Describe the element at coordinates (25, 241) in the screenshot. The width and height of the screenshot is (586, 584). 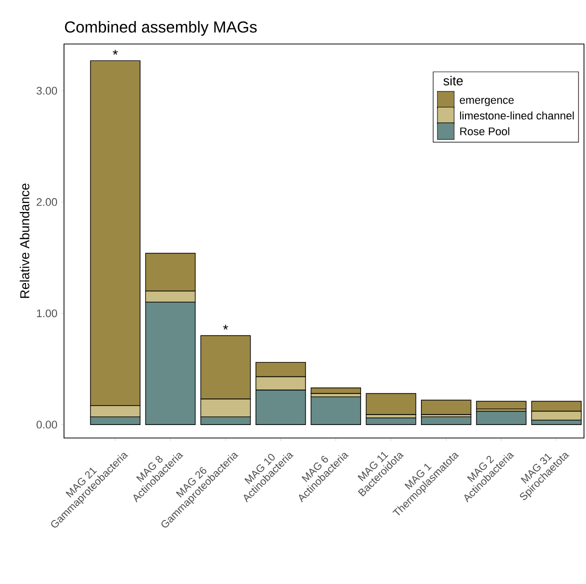
I see `y-axis-title: Relative Abundance` at that location.